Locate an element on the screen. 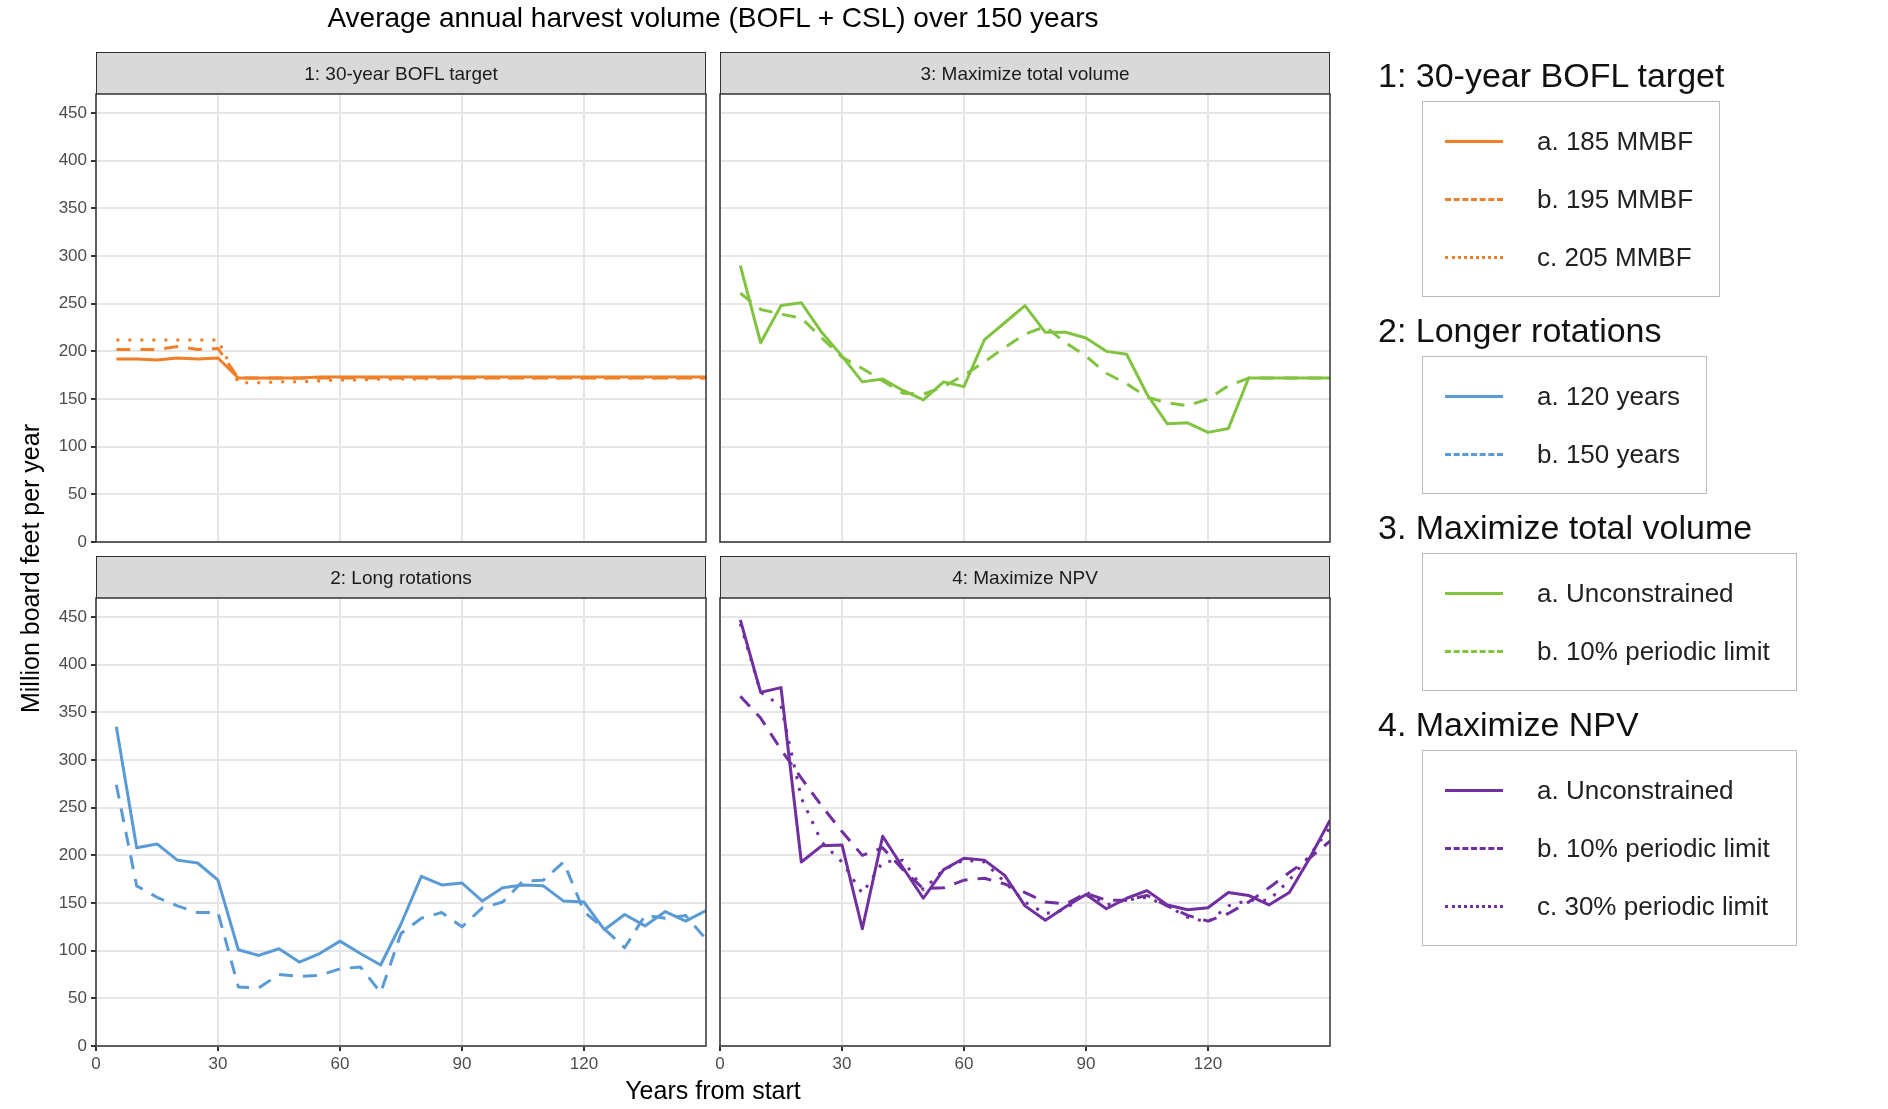  legend-title: 1: 30-year BOFL target is located at coordinates (1552, 75).